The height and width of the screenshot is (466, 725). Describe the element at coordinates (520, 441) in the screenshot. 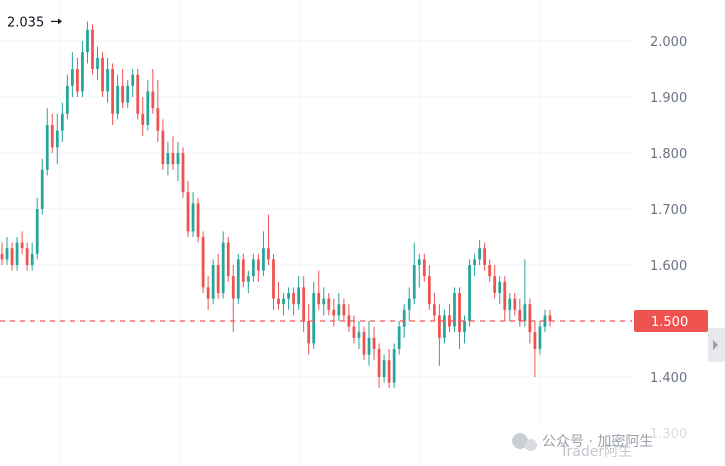

I see `wechat-icon` at that location.